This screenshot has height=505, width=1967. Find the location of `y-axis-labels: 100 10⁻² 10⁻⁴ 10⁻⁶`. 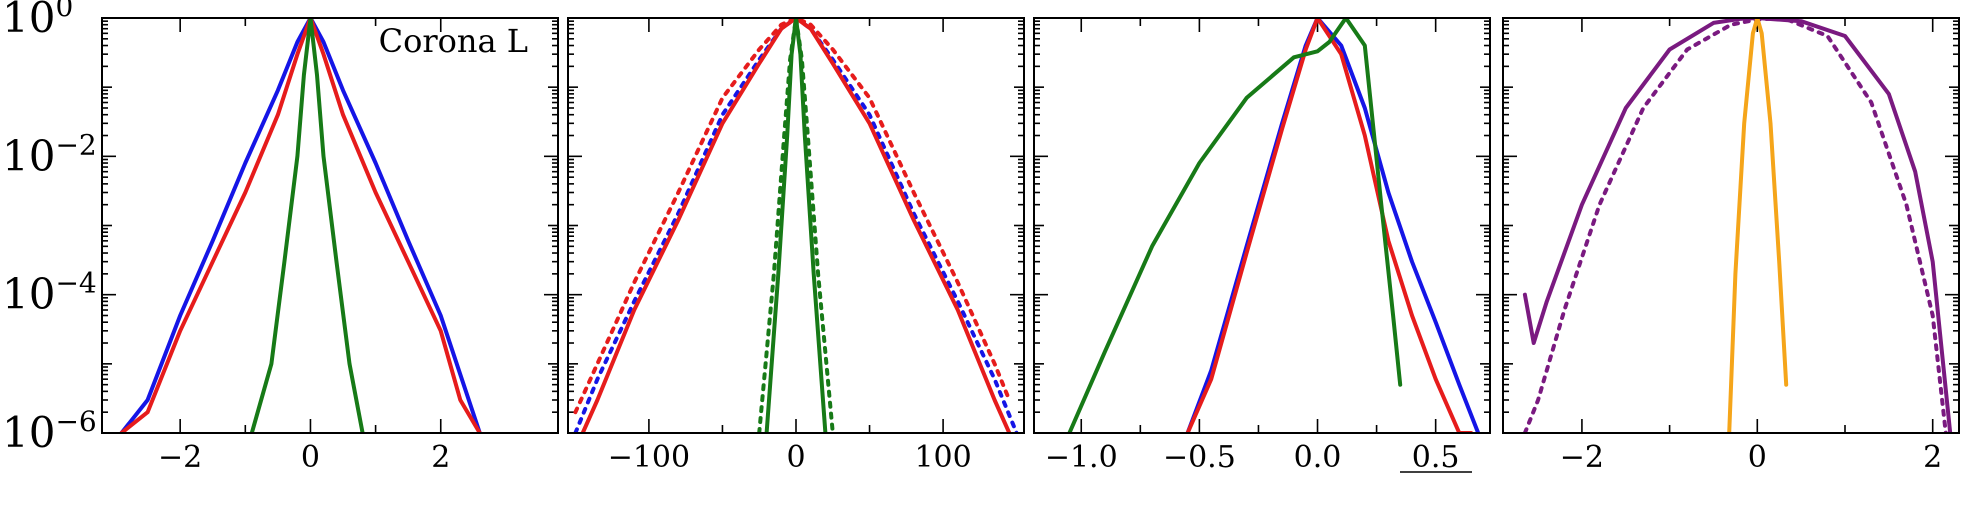

y-axis-labels: 100 10⁻² 10⁻⁴ 10⁻⁶ is located at coordinates (49, 228).